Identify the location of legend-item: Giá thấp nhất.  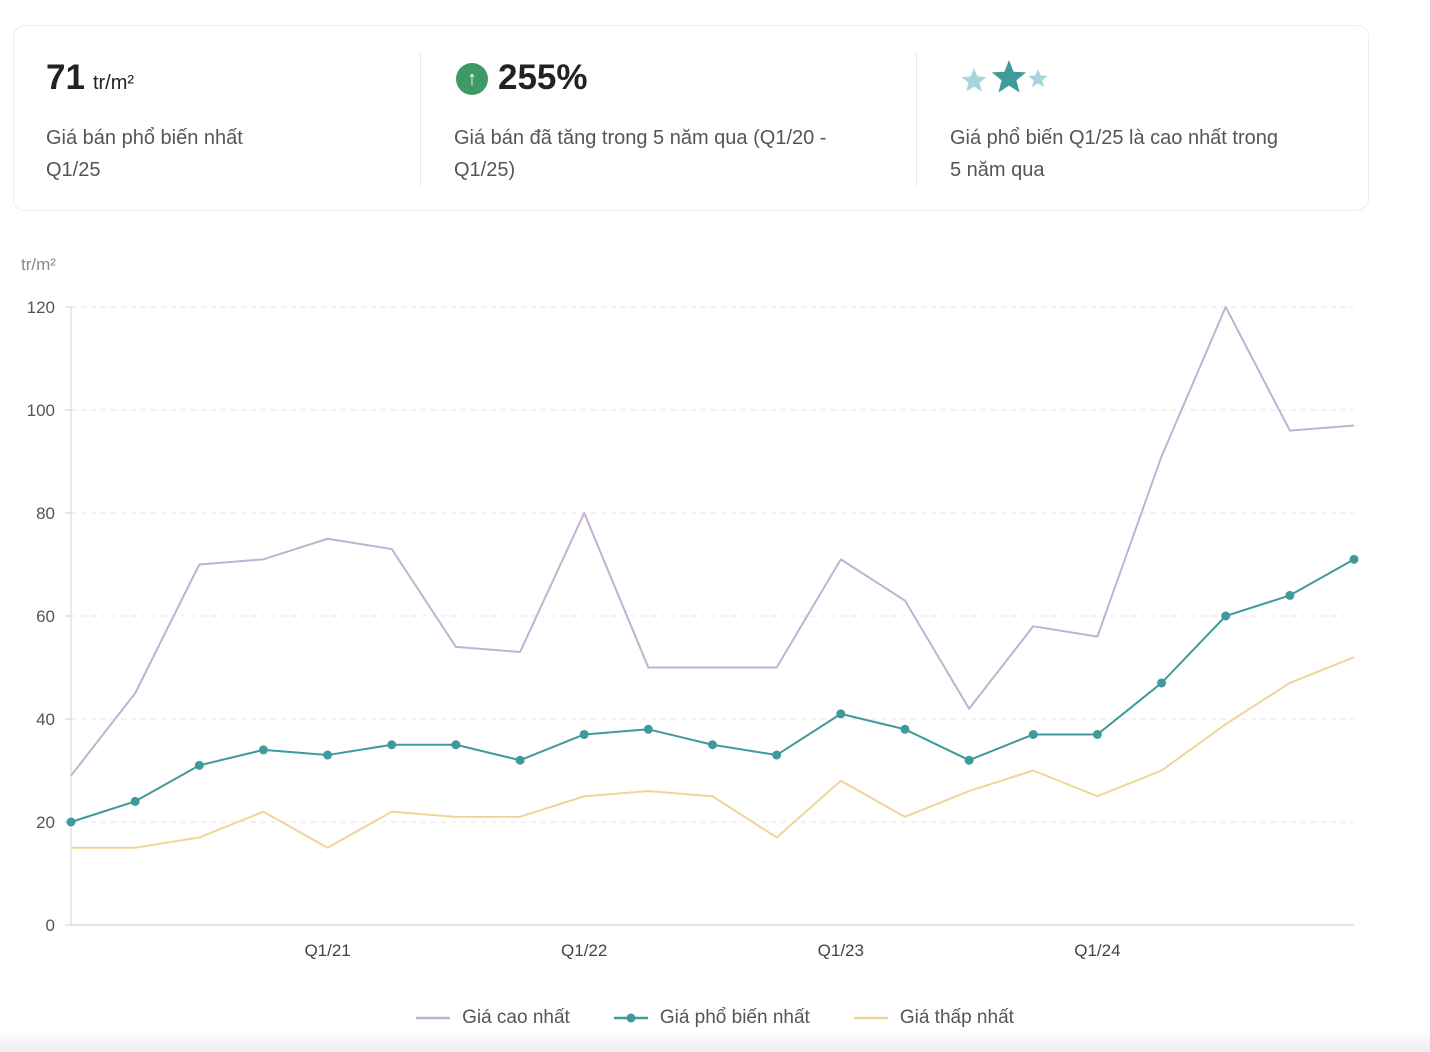
(933, 1018).